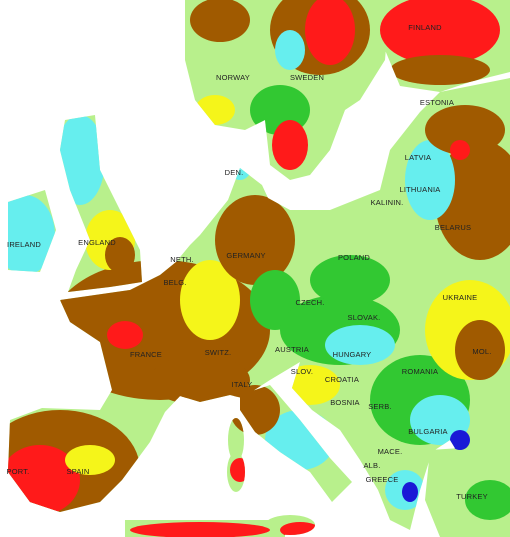 Image resolution: width=510 pixels, height=537 pixels. Describe the element at coordinates (345, 402) in the screenshot. I see `country-label: BOSNIA` at that location.